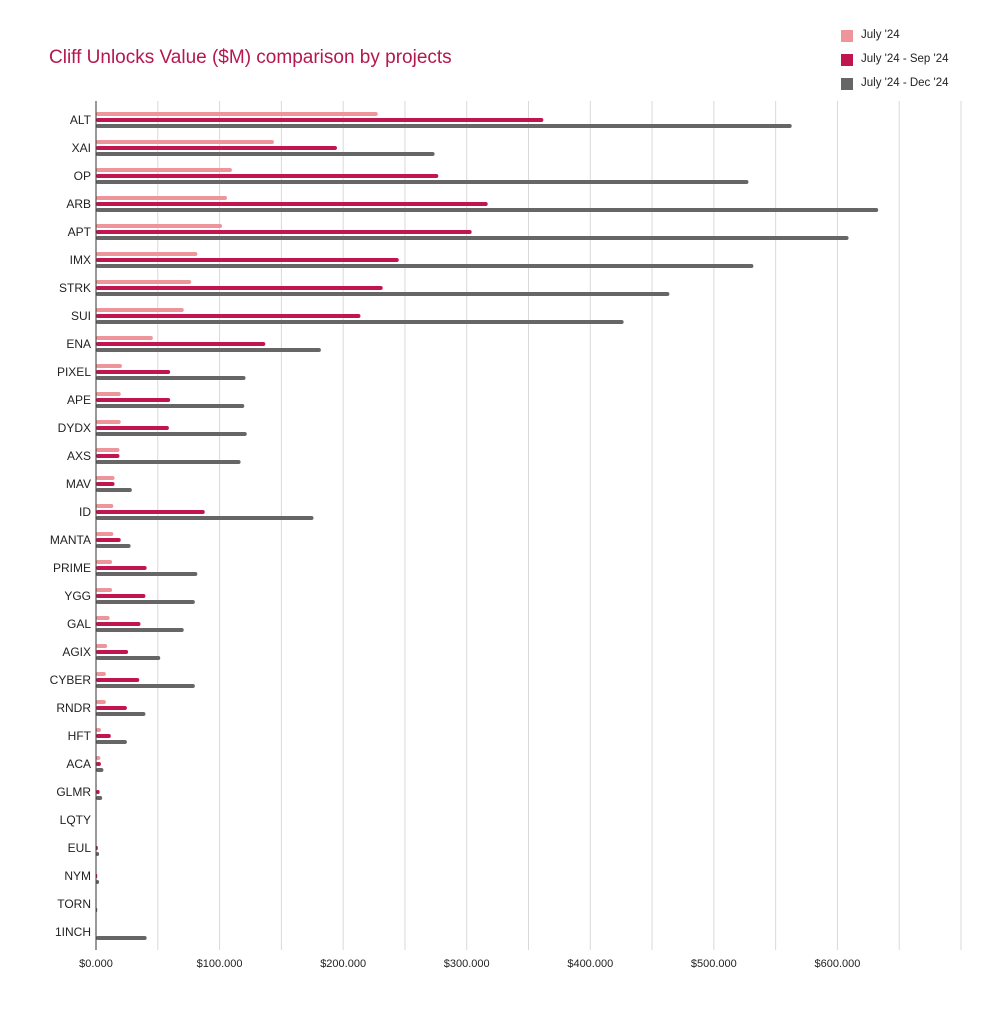  Describe the element at coordinates (81, 120) in the screenshot. I see `category-label: ALT` at that location.